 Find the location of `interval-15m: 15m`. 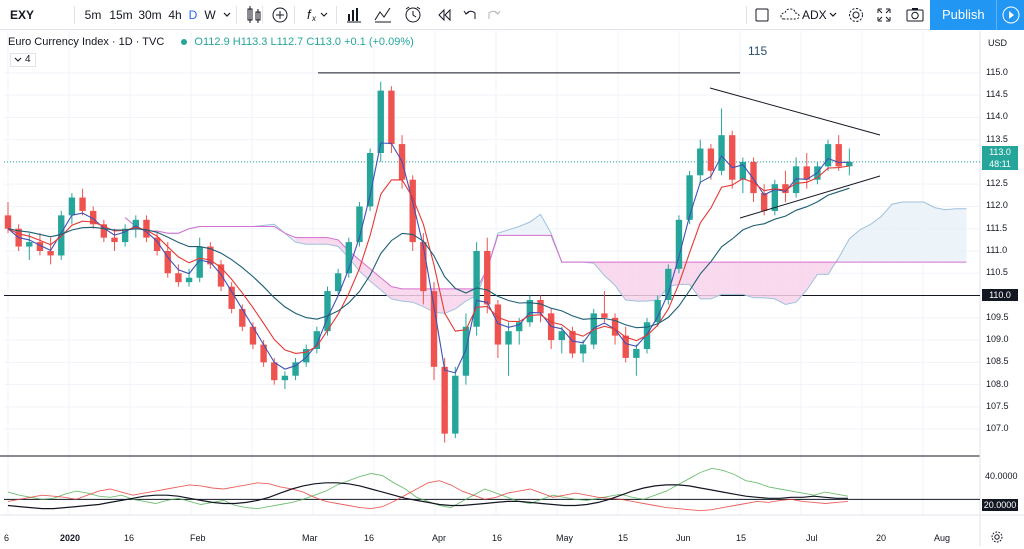

interval-15m: 15m is located at coordinates (121, 15).